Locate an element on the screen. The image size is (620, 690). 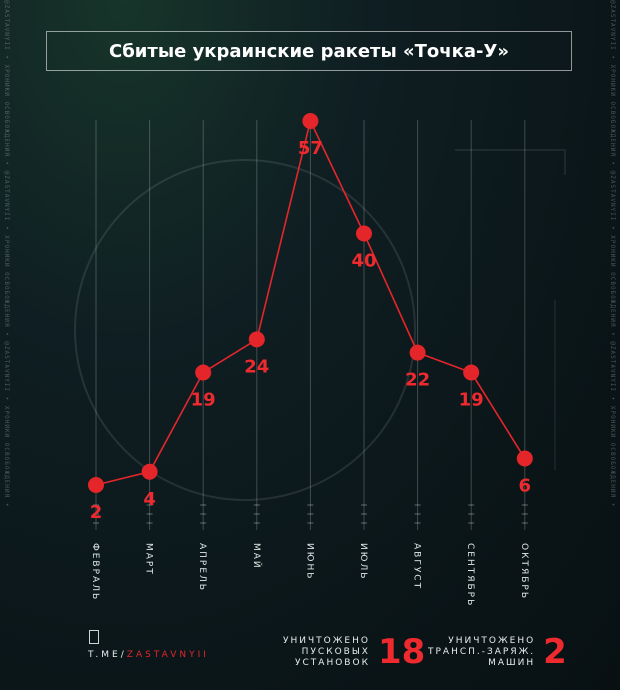
x-tick-label: МАЙ is located at coordinates (257, 556).